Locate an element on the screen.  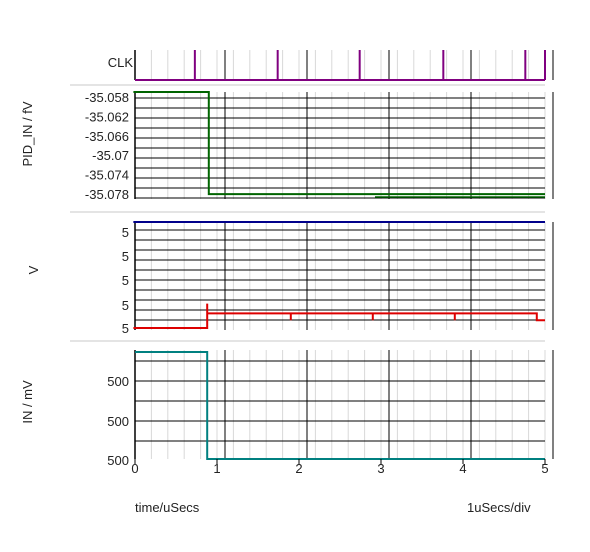
pid-y-tick: -35.062 is located at coordinates (107, 116).